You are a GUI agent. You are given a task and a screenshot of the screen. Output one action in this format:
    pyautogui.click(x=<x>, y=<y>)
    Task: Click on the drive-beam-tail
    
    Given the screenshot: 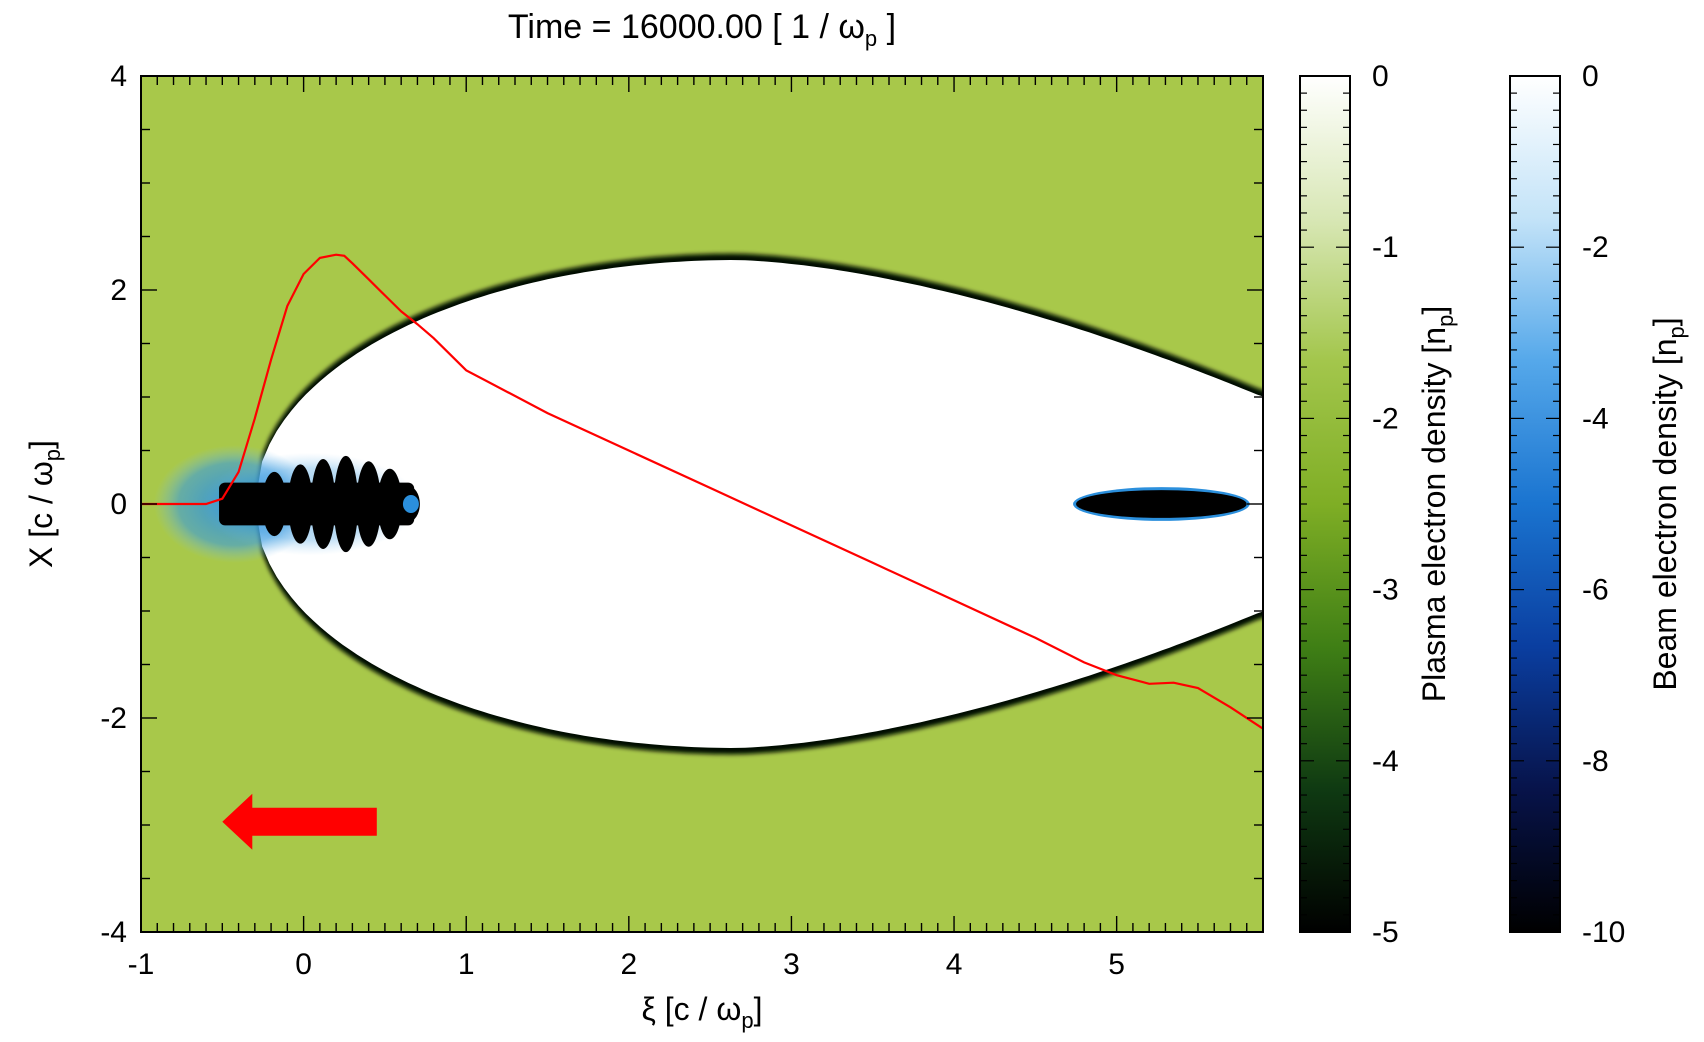 What is the action you would take?
    pyautogui.click(x=410, y=504)
    